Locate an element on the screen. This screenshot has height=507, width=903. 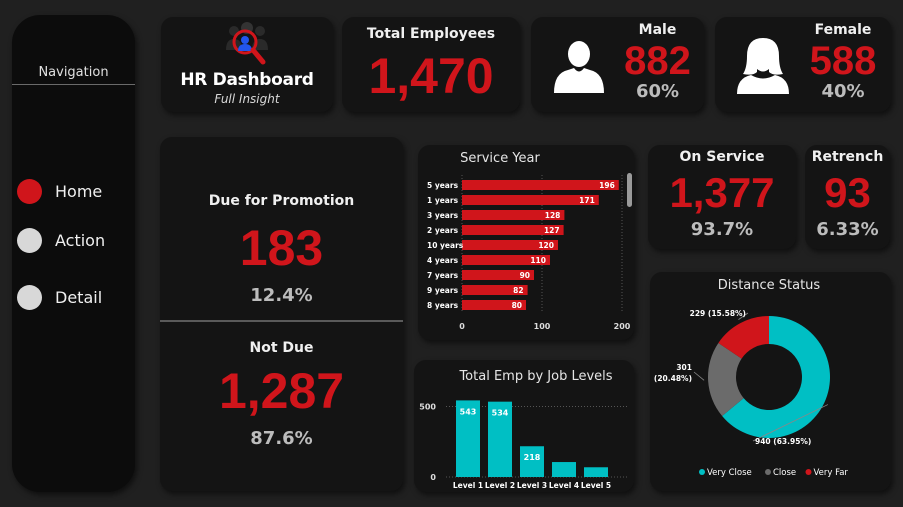
action-dot-icon is located at coordinates (29, 240).